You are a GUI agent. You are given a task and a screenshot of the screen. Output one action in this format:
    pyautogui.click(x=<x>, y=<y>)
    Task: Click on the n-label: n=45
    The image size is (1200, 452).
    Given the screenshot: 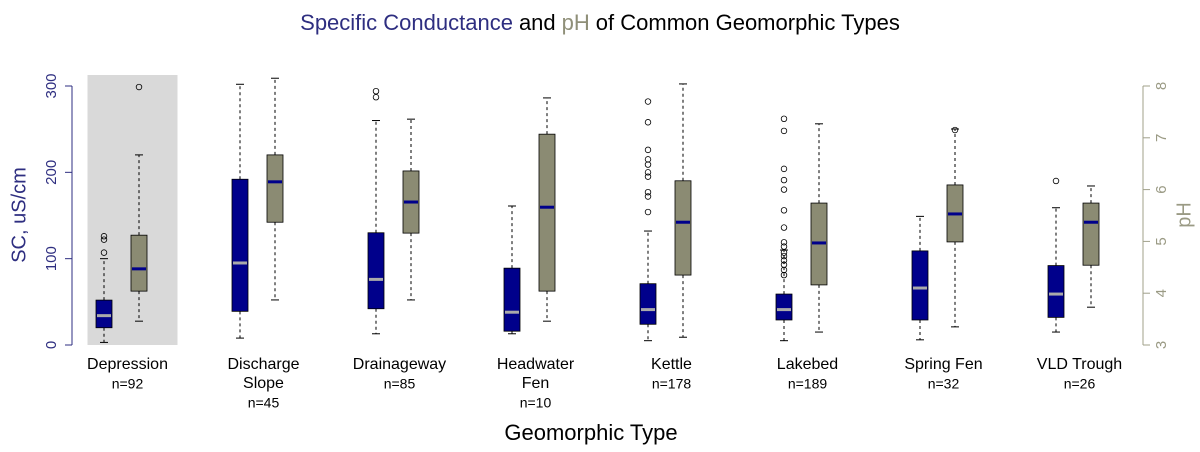 What is the action you would take?
    pyautogui.click(x=264, y=403)
    